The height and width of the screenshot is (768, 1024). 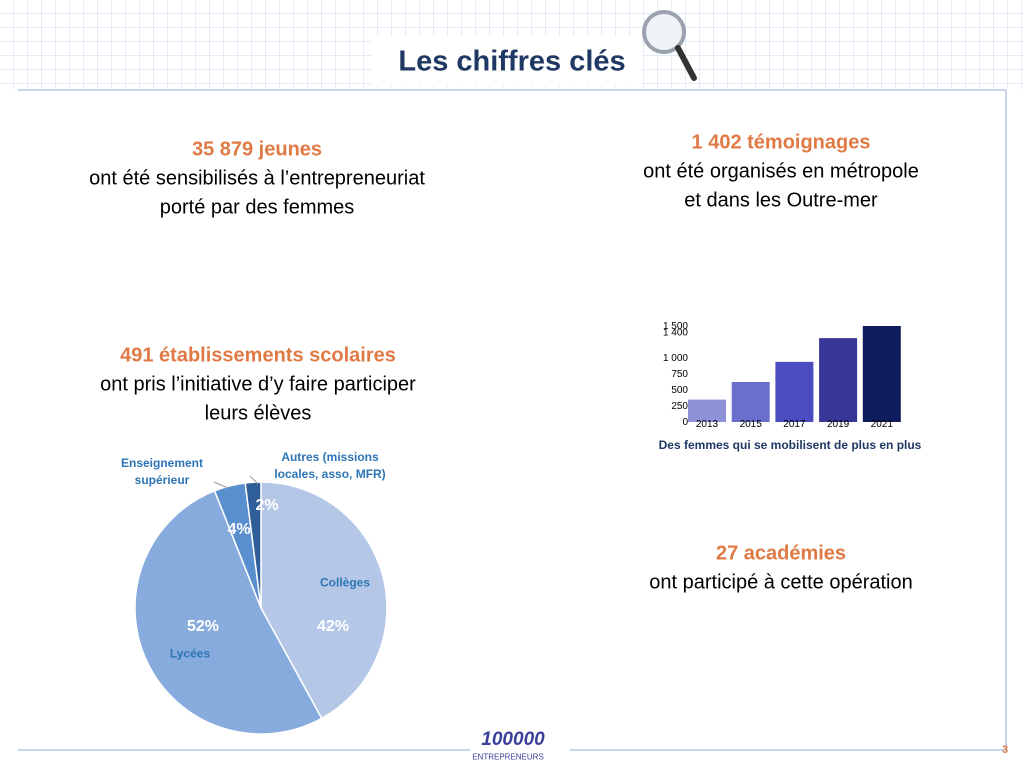 What do you see at coordinates (190, 653) in the screenshot?
I see `category-label: Lycées` at bounding box center [190, 653].